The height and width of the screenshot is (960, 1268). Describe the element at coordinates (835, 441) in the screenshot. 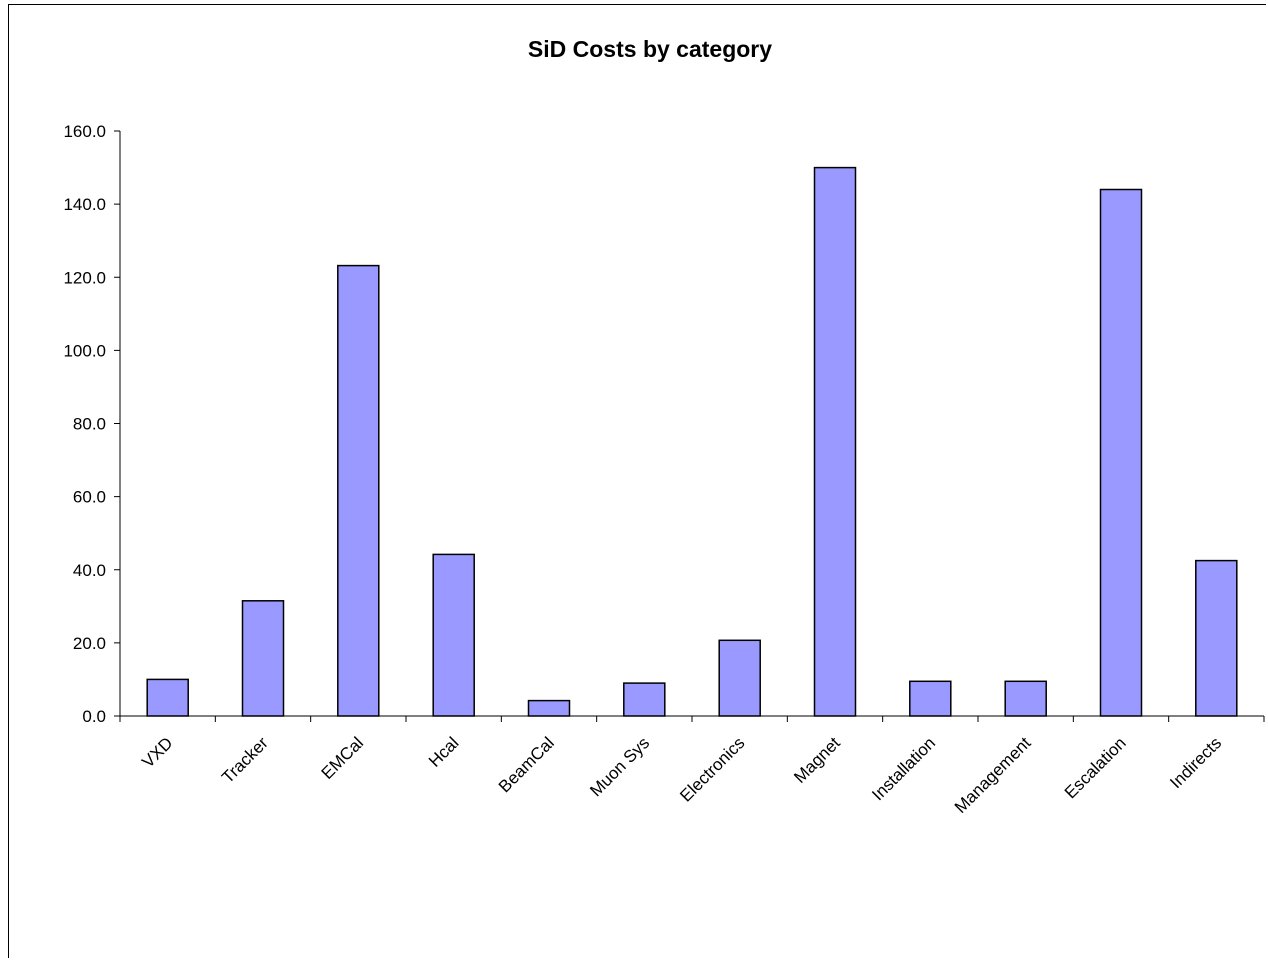

I see `bar-magnet` at that location.